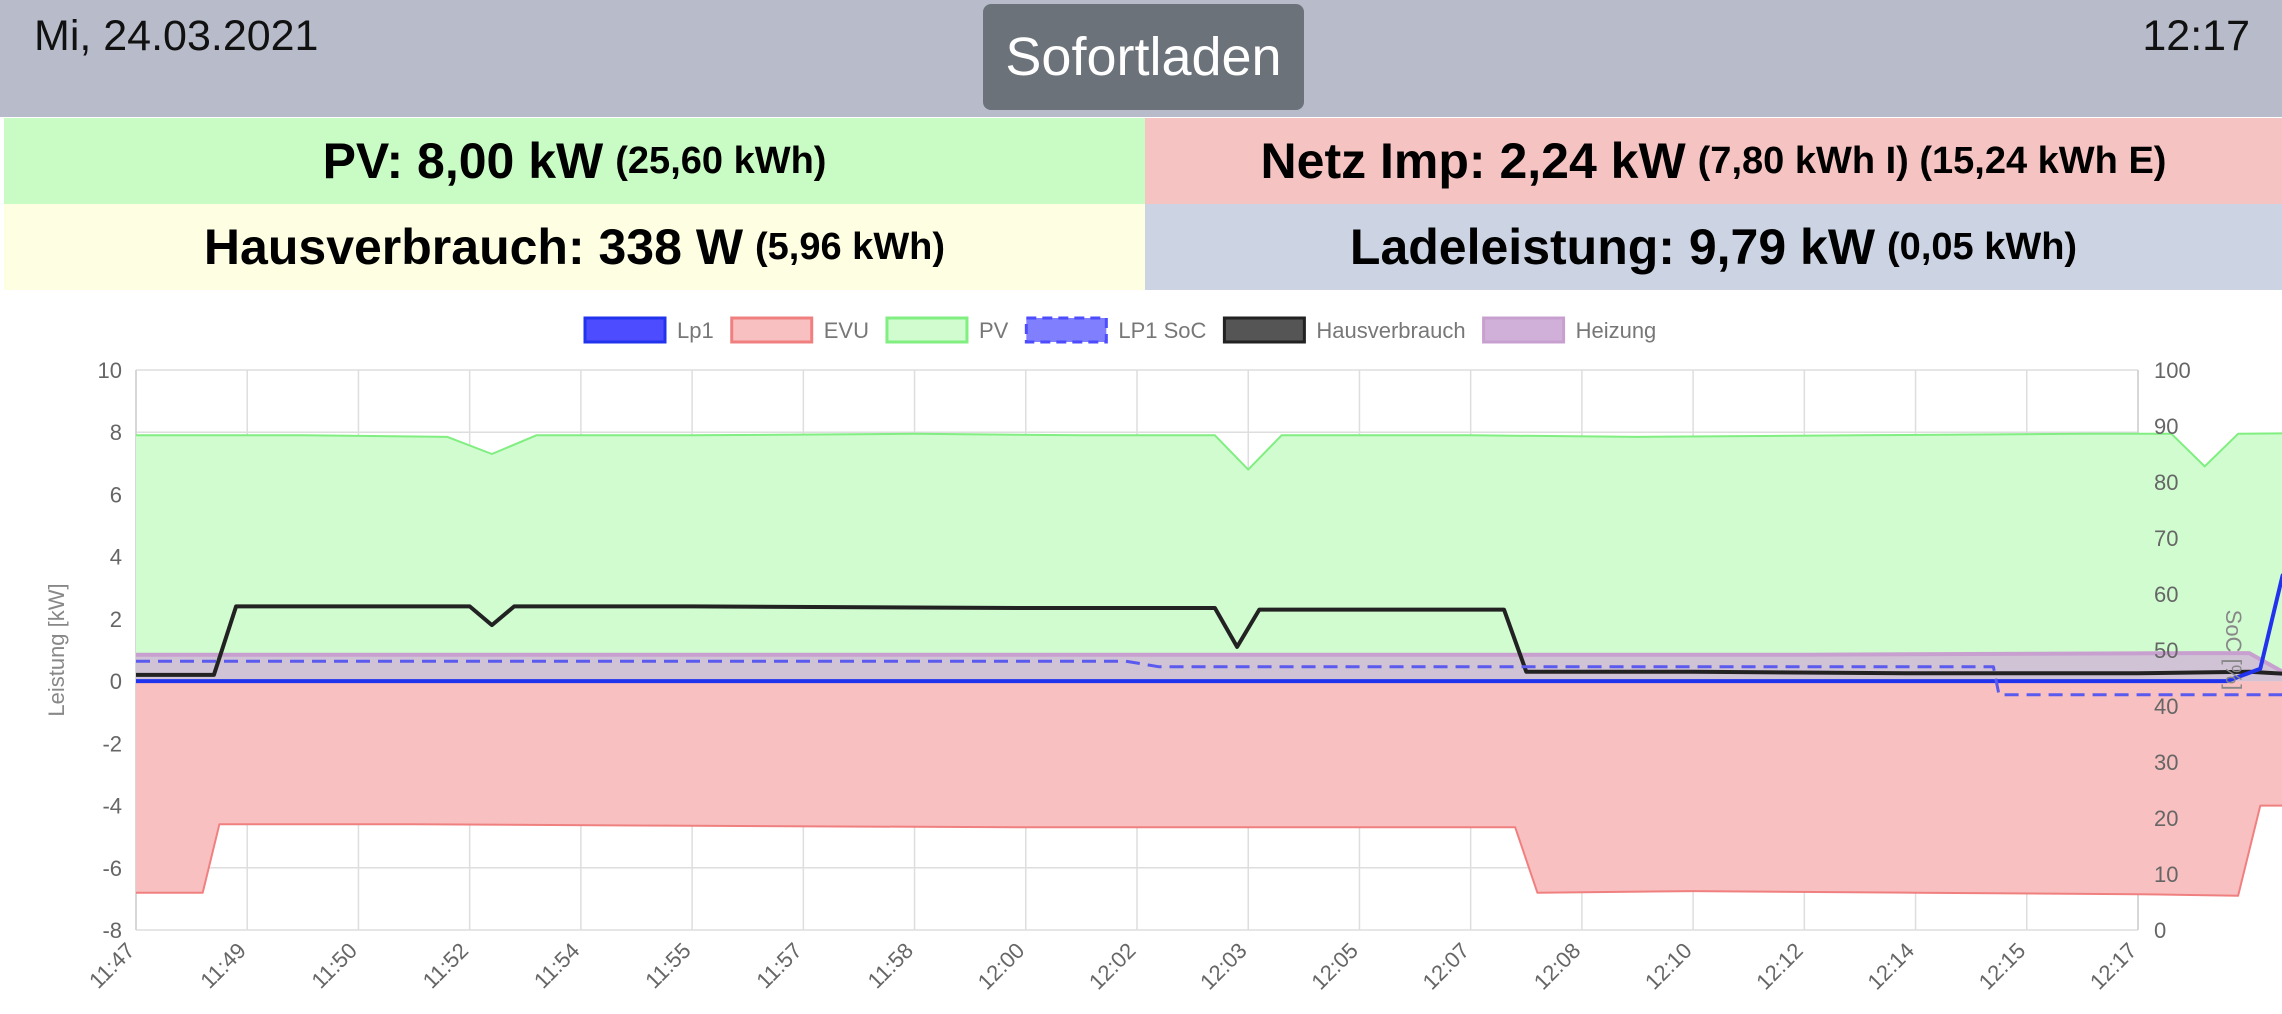 This screenshot has width=2282, height=1014. I want to click on x-tick-label: 11:50, so click(334, 965).